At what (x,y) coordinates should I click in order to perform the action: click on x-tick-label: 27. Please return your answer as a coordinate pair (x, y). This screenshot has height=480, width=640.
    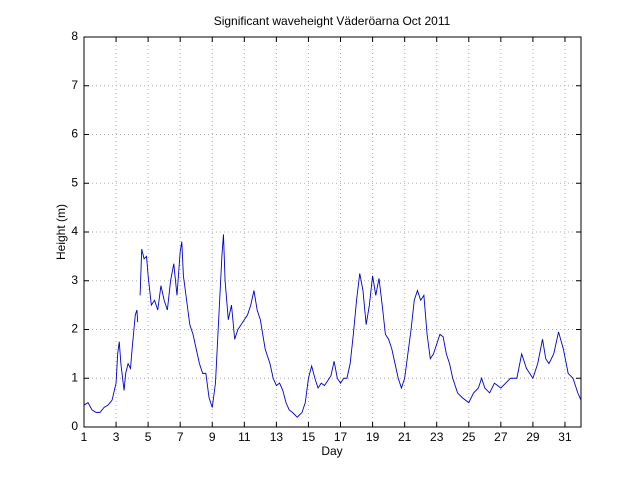
    Looking at the image, I should click on (501, 437).